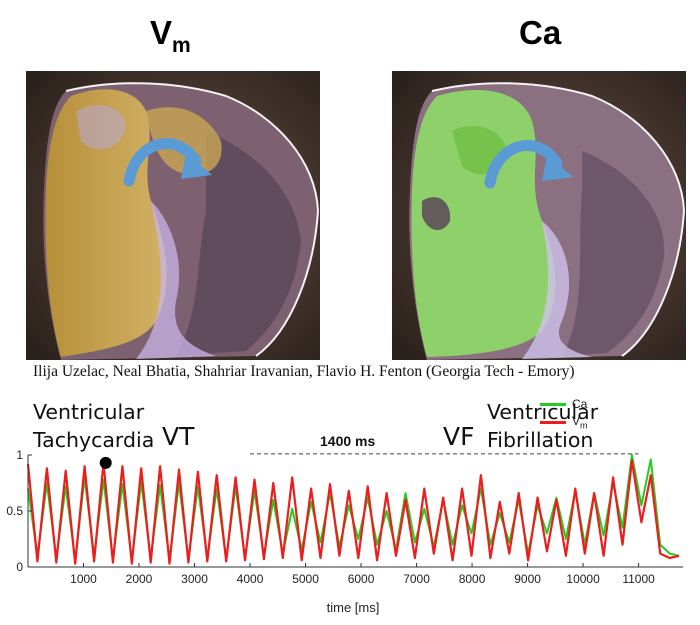 The height and width of the screenshot is (625, 700). What do you see at coordinates (94, 440) in the screenshot?
I see `vt-label-line2: Tachycardia` at bounding box center [94, 440].